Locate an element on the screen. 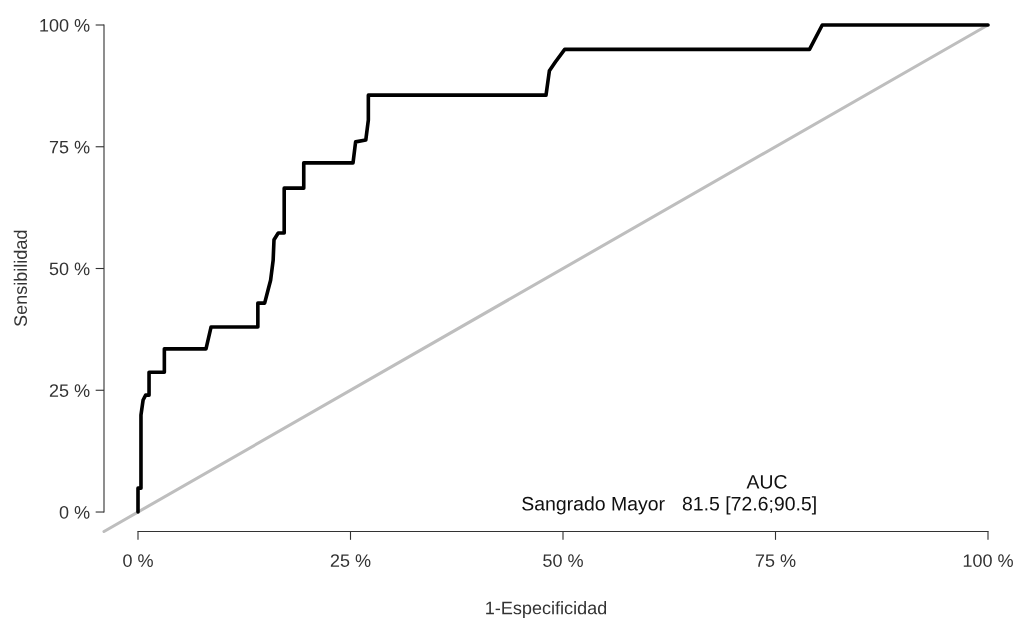  y-tick-label: 100 % is located at coordinates (65, 25).